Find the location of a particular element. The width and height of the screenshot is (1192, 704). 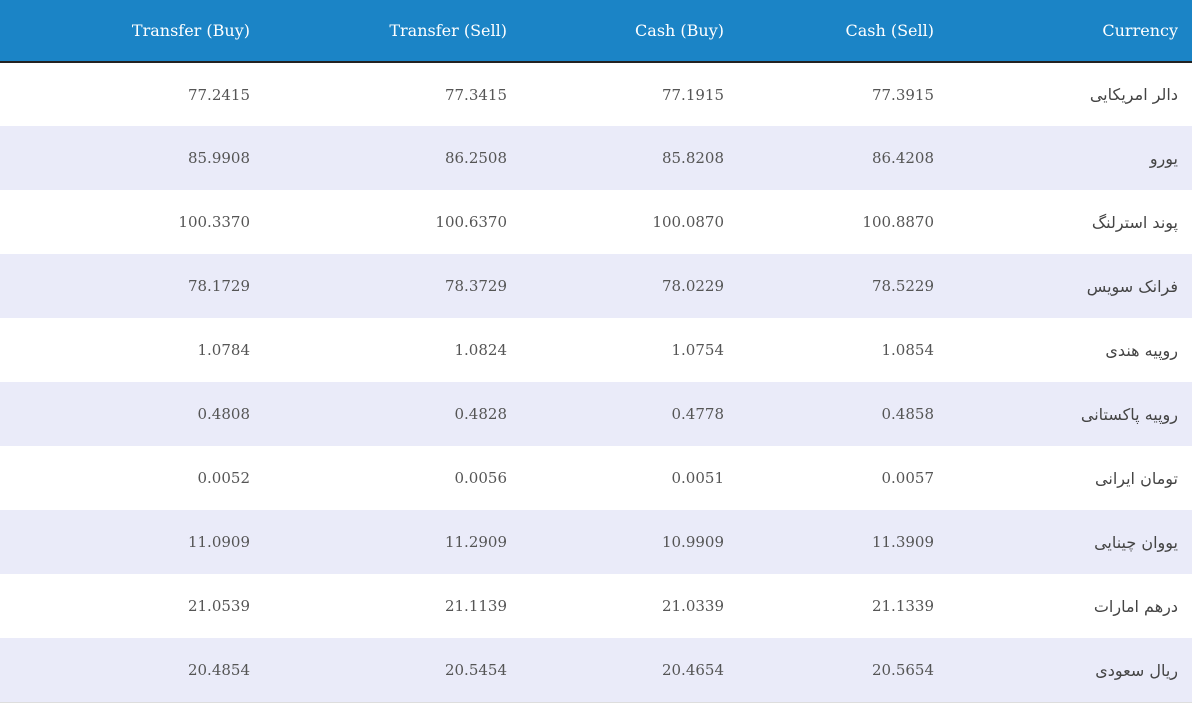

cell-cash-sell: 11.3909 is located at coordinates (902, 542).